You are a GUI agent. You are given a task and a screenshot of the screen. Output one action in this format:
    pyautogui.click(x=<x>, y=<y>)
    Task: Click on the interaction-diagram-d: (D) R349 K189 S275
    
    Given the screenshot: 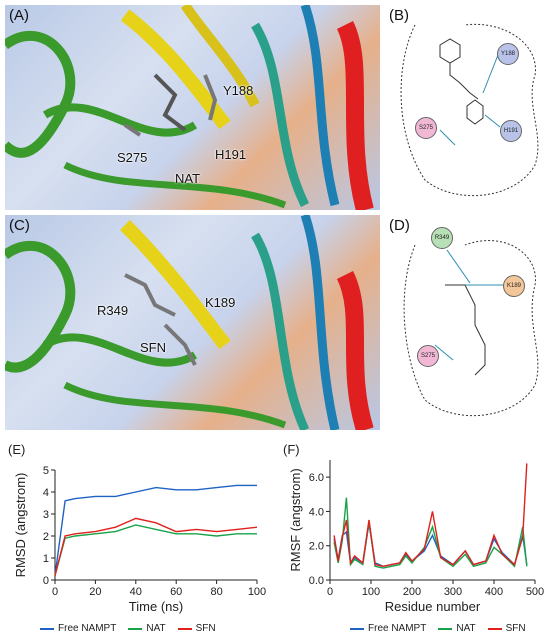 What is the action you would take?
    pyautogui.click(x=465, y=322)
    